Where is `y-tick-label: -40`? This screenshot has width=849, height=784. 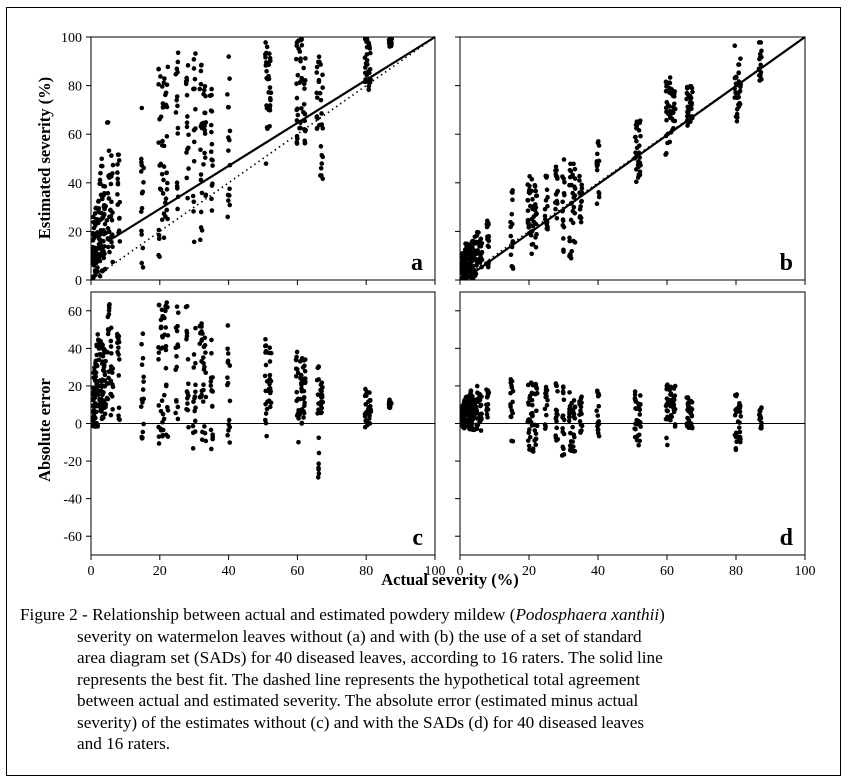
y-tick-label: -40 is located at coordinates (72, 500).